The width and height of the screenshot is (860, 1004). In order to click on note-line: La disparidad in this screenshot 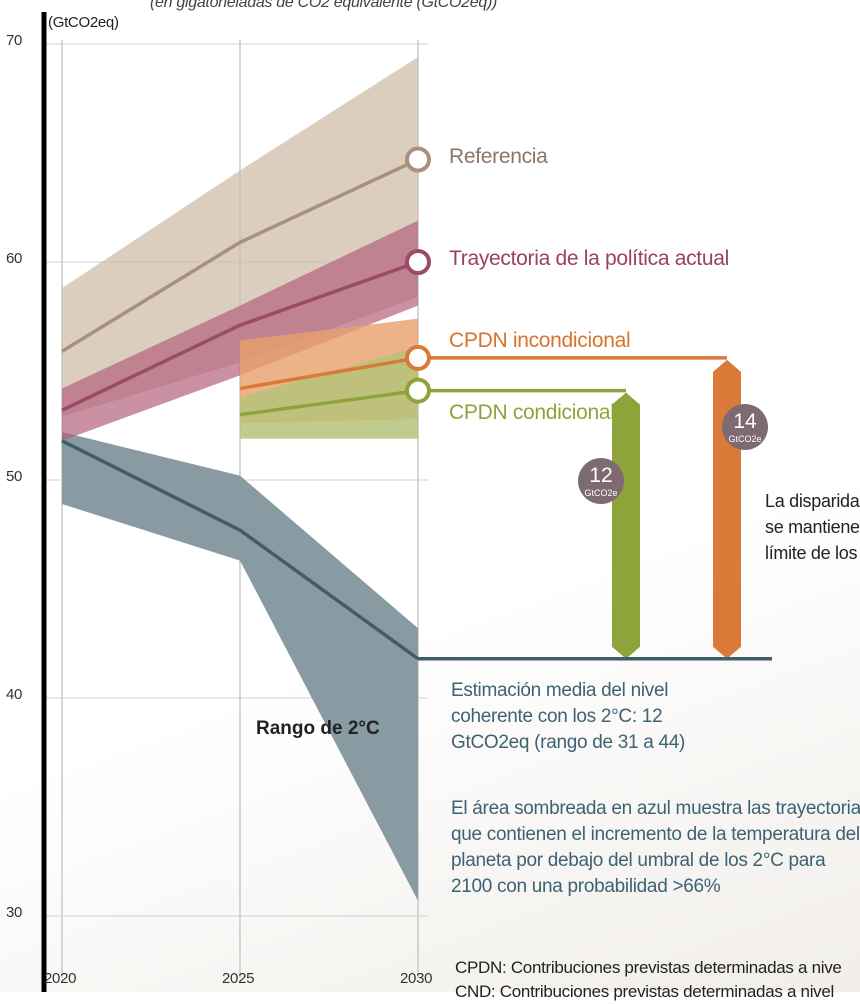, I will do `click(812, 501)`.